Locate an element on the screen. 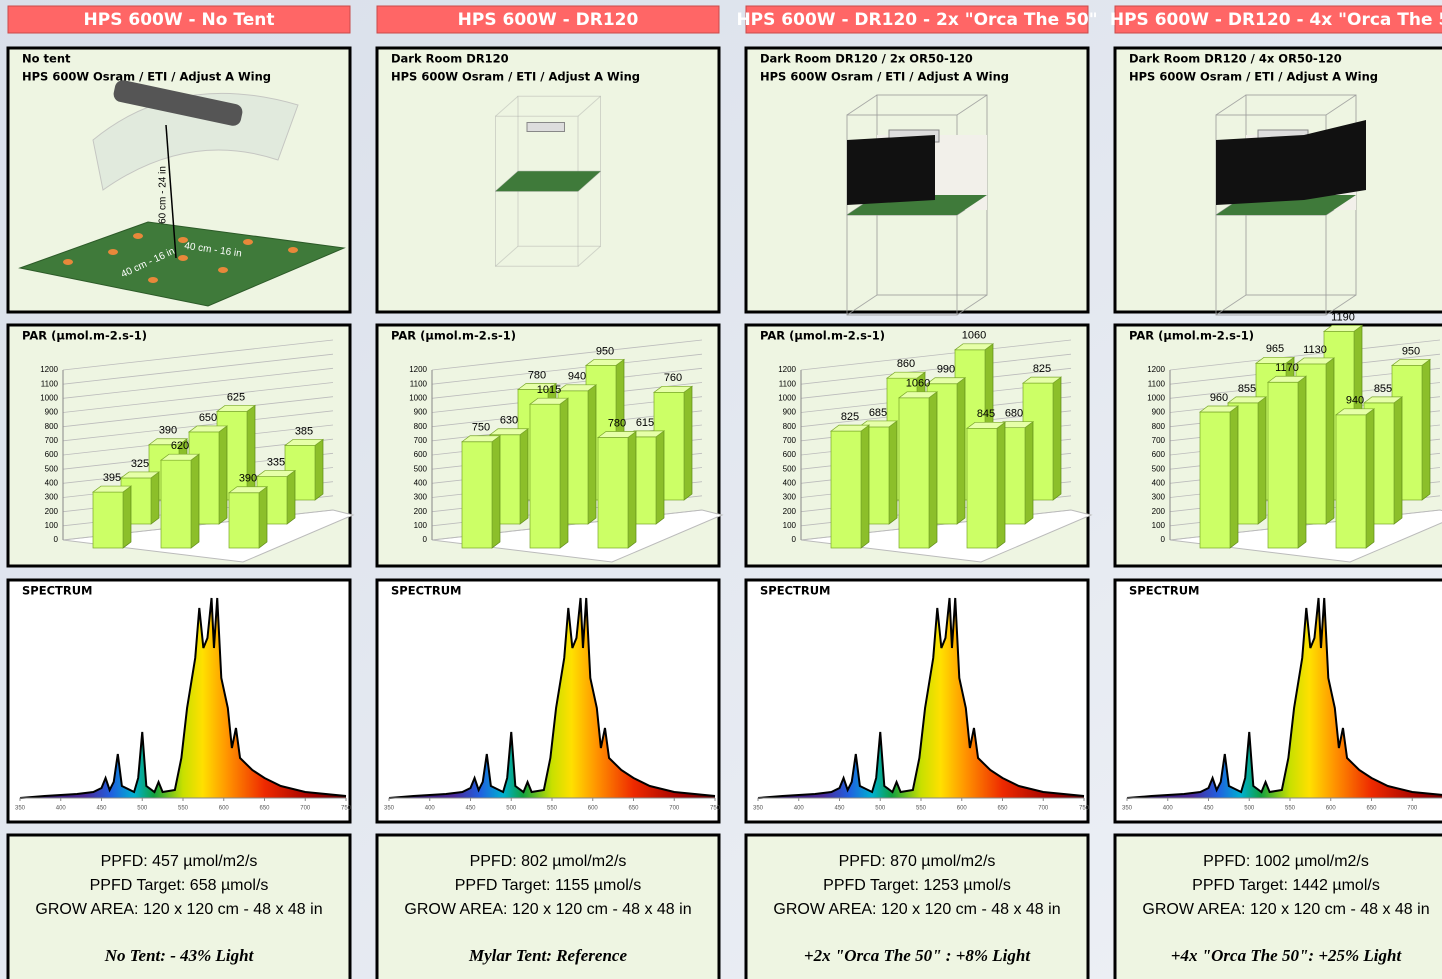  value-label: 860 is located at coordinates (906, 364).